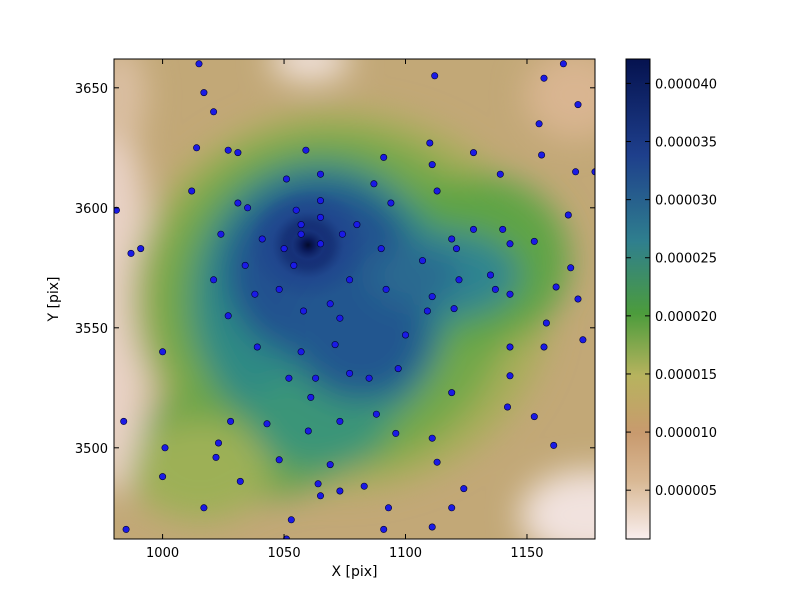  Describe the element at coordinates (91, 209) in the screenshot. I see `y-tick-label-2: 3600` at that location.